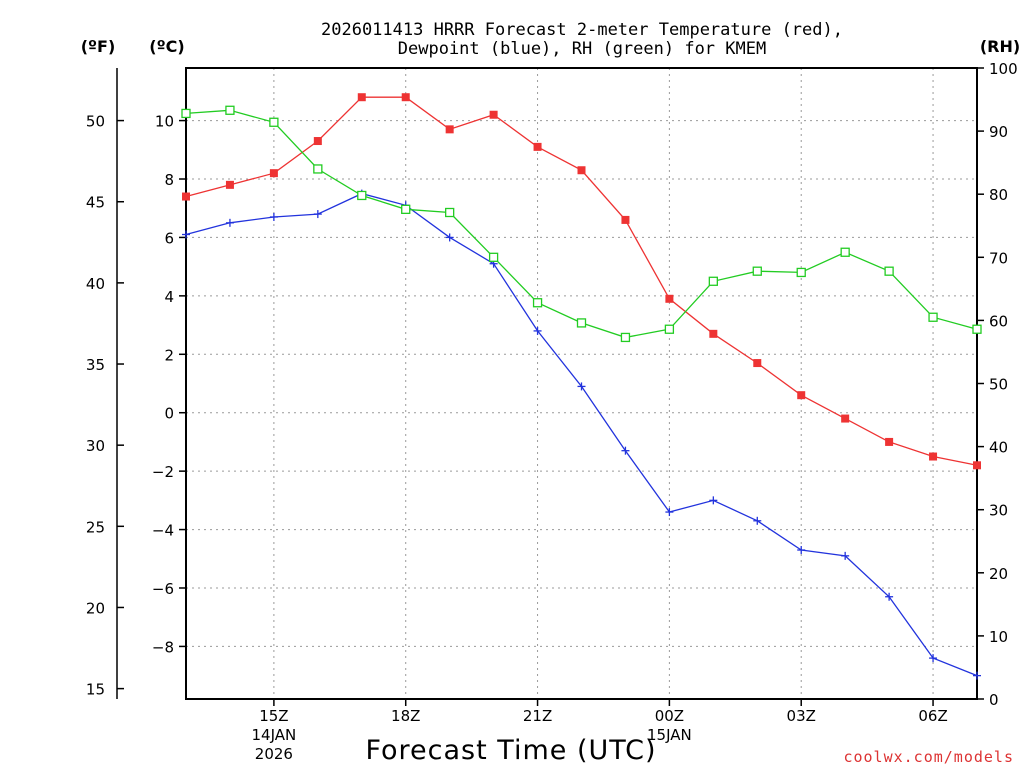 This screenshot has height=768, width=1024. Describe the element at coordinates (95, 527) in the screenshot. I see `fahrenheit-tick-label: 25` at that location.